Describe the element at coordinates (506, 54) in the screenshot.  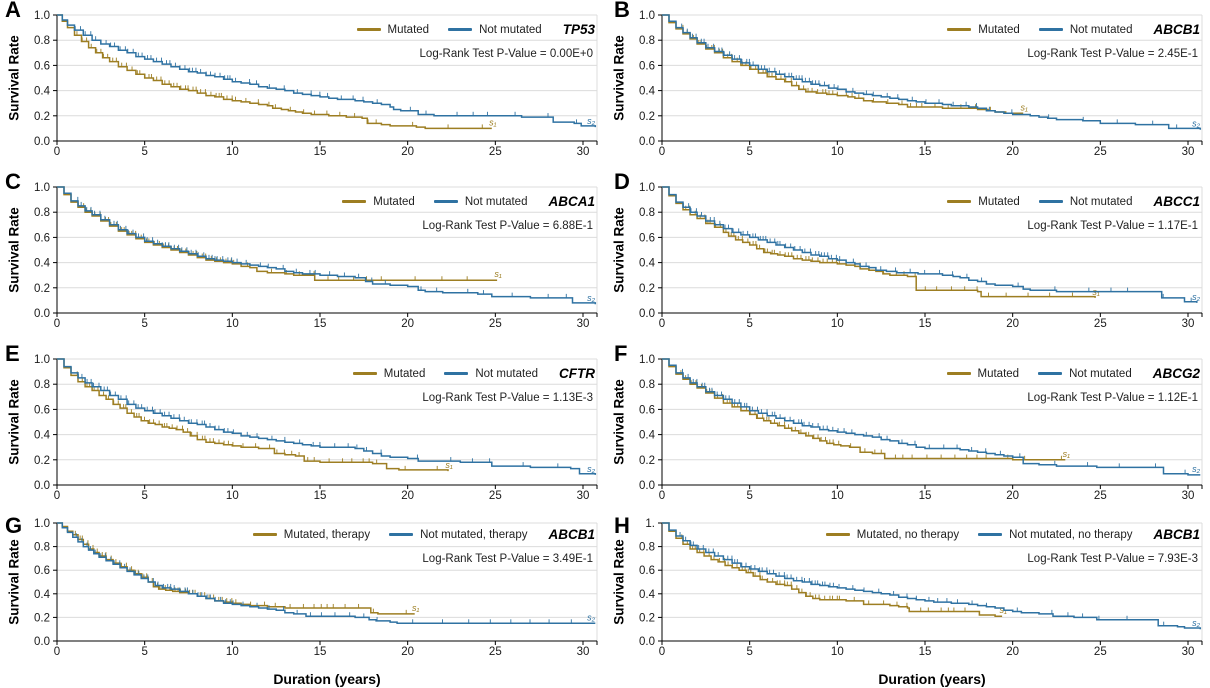
I see `pvalue-text: Log-Rank Test P-Value = 0.00E+0` at that location.